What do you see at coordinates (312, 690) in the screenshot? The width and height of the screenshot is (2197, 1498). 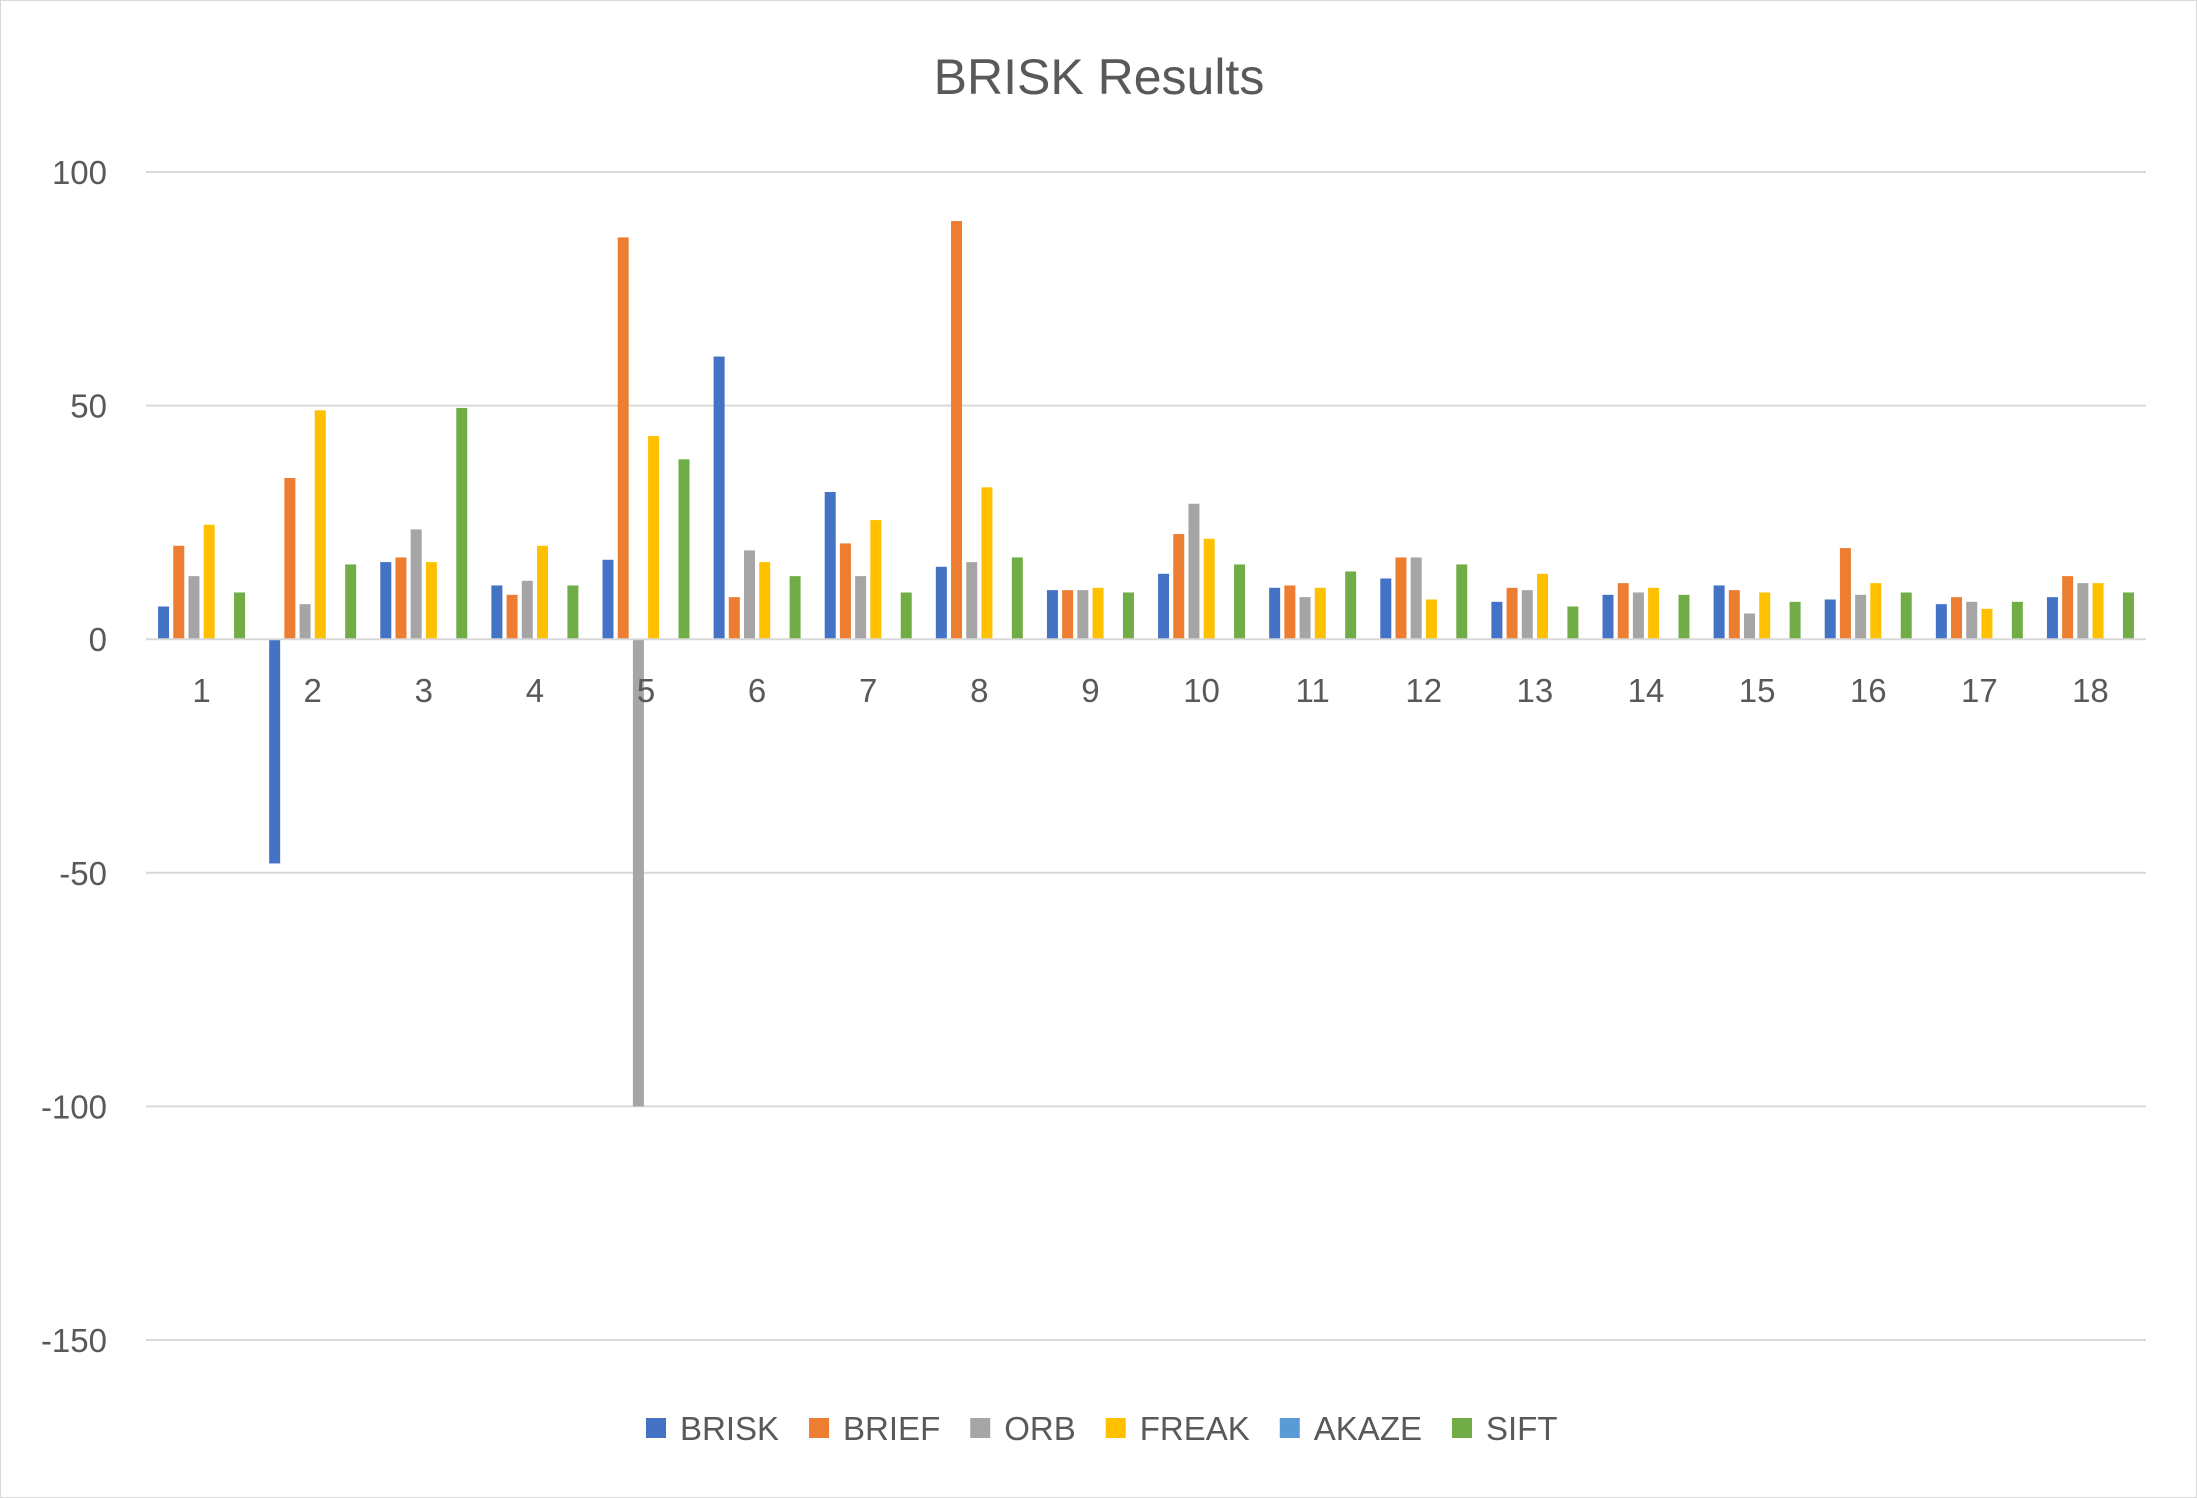 I see `x-tick-label: 2` at bounding box center [312, 690].